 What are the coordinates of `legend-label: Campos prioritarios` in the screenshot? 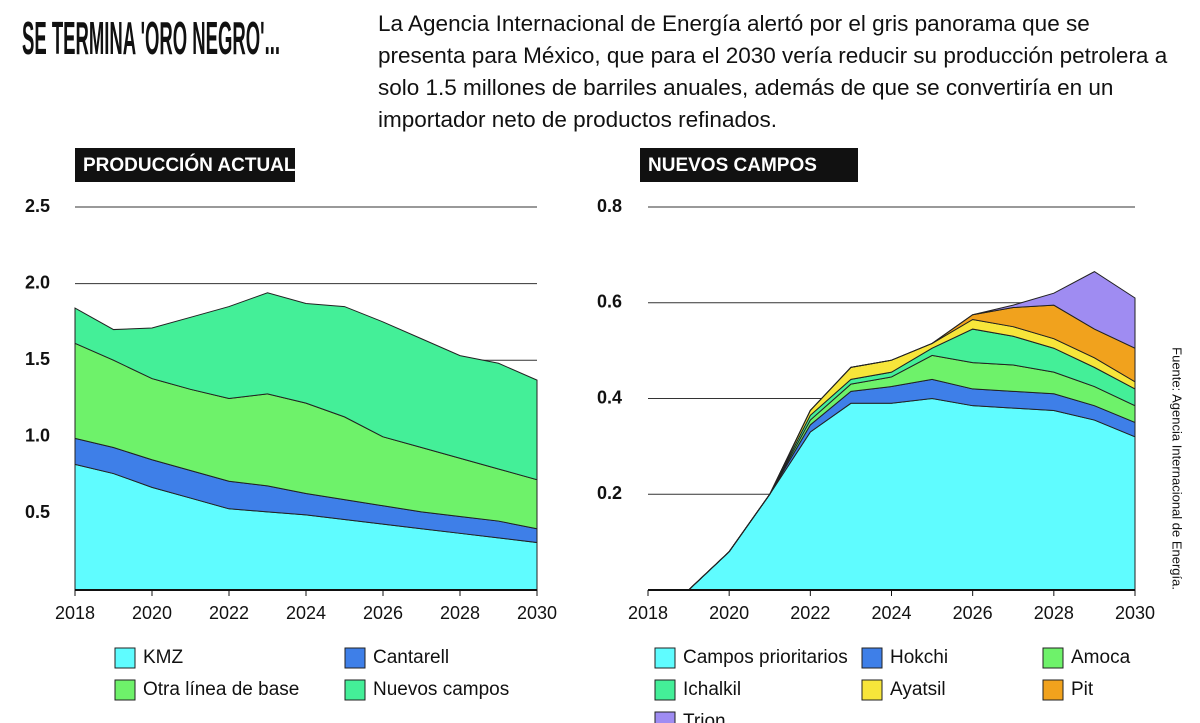 It's located at (765, 657).